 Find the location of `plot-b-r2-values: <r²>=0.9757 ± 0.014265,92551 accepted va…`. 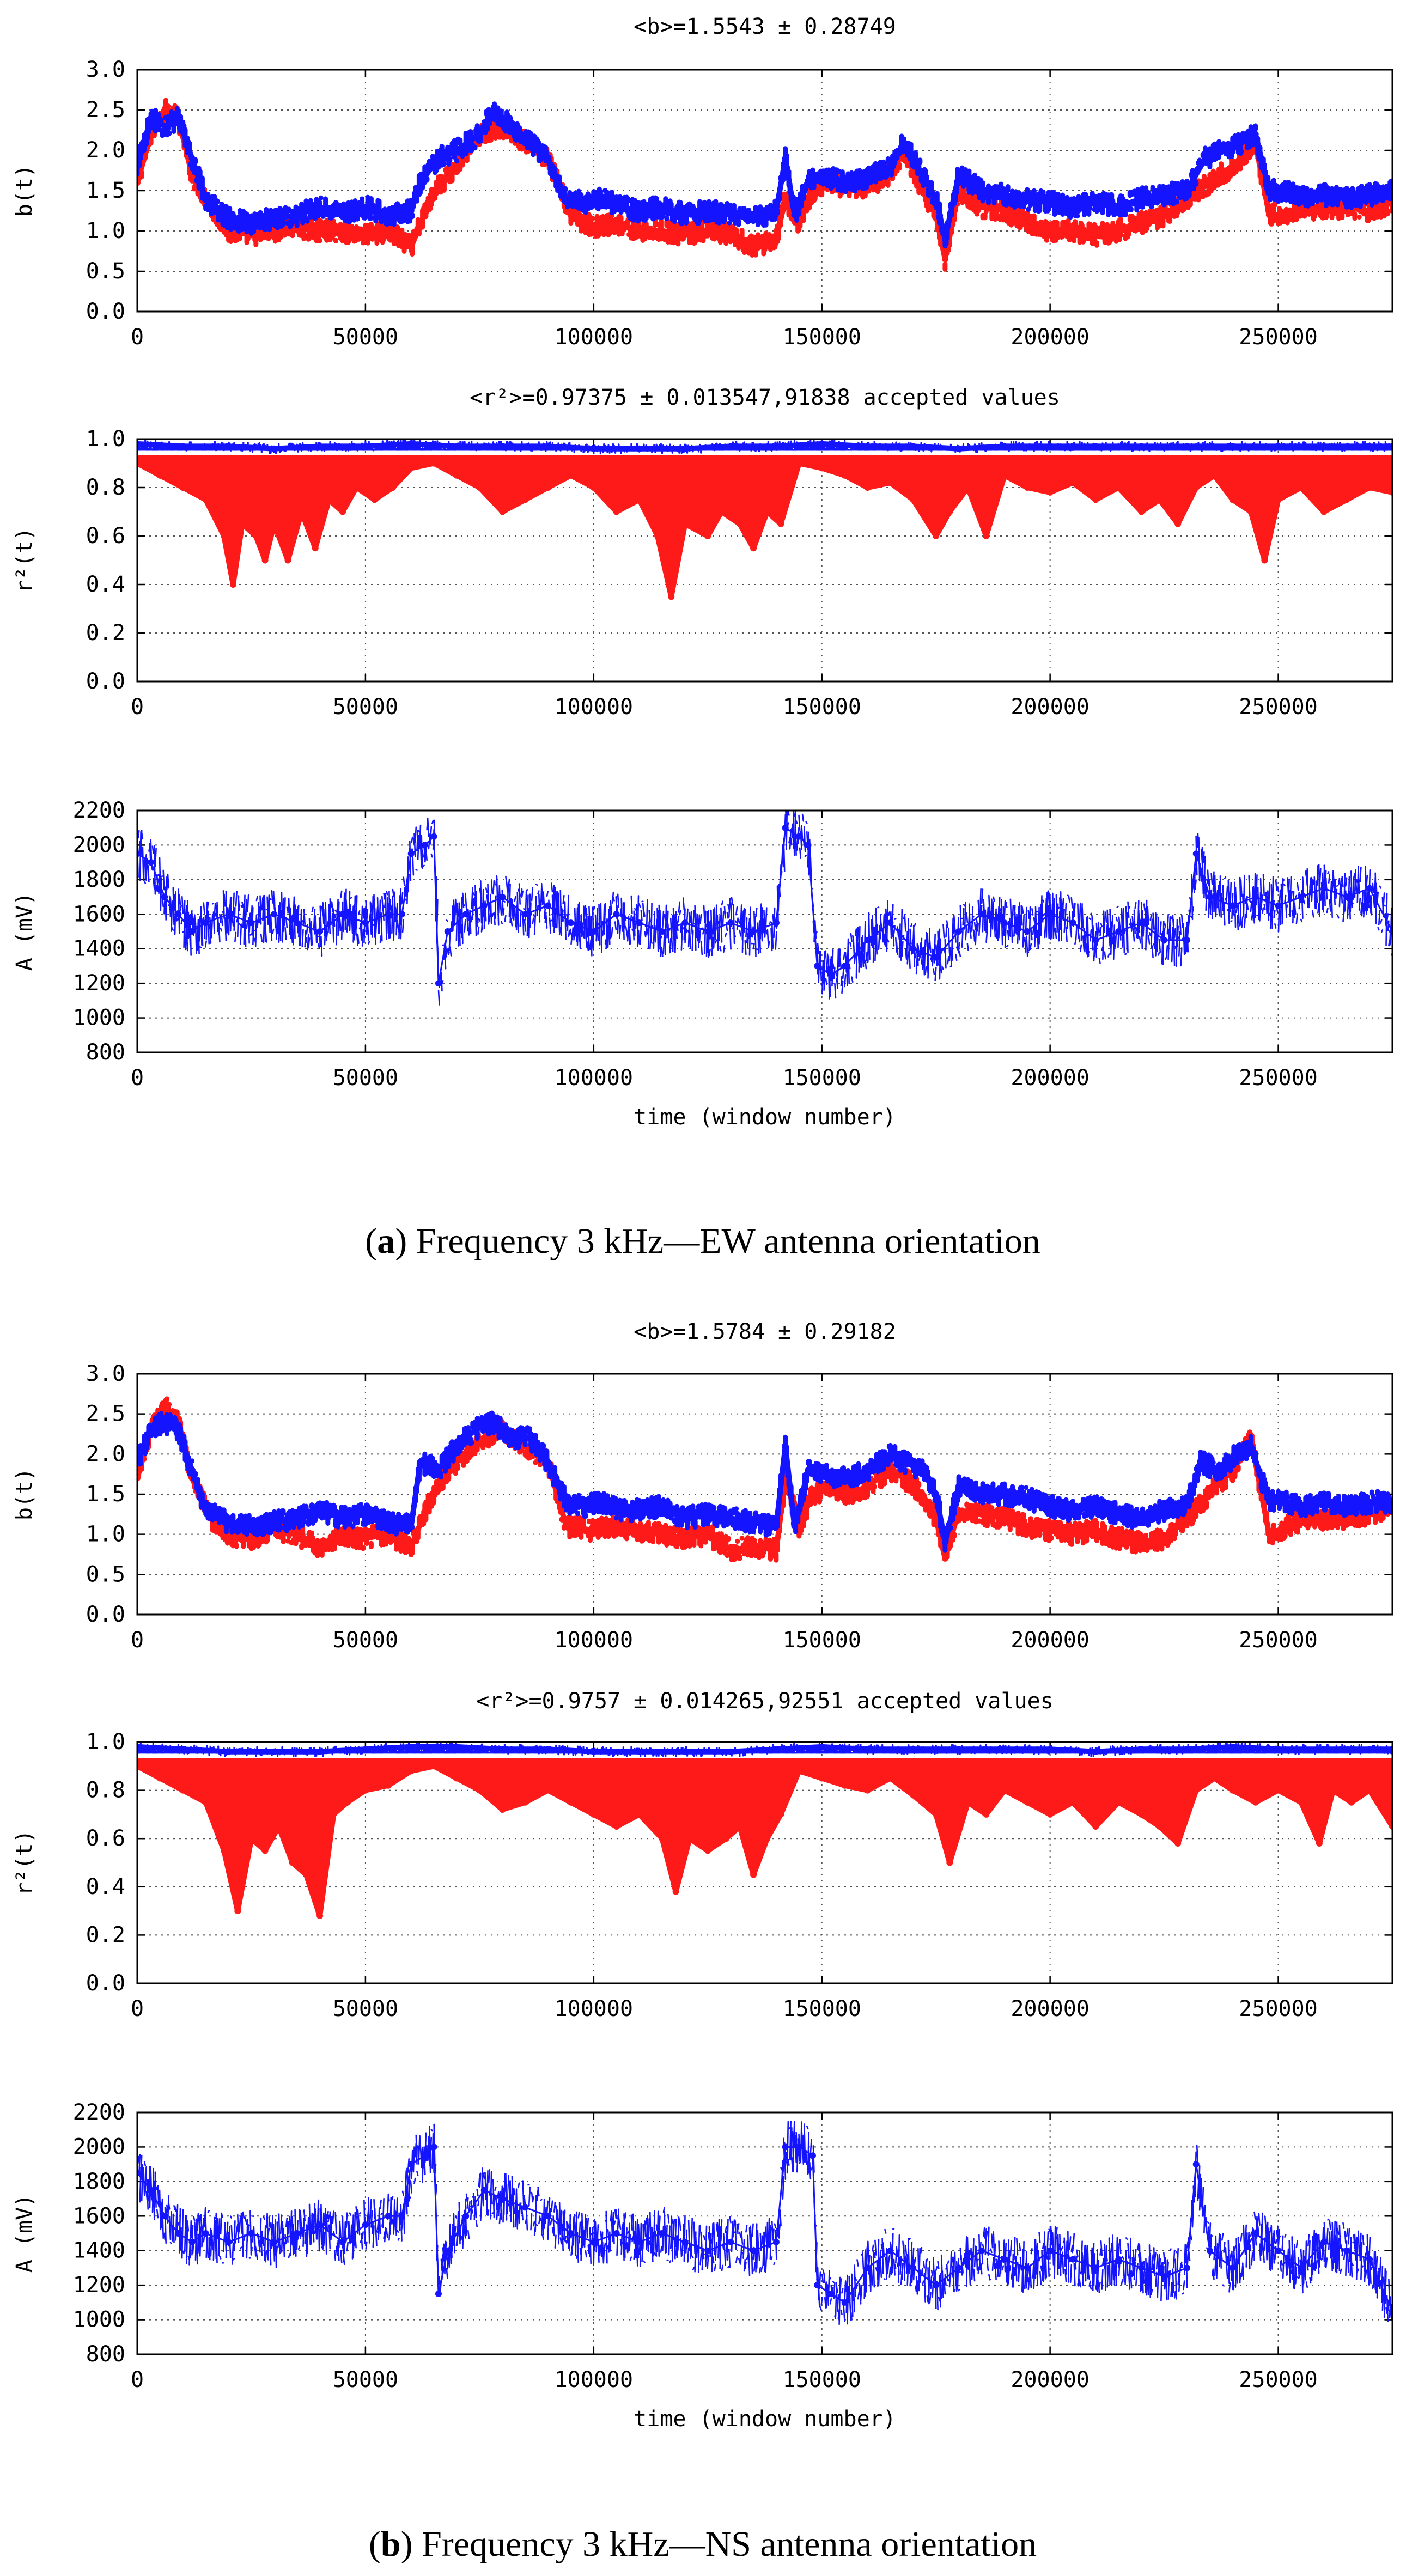

plot-b-r2-values: <r²>=0.9757 ± 0.014265,92551 accepted va… is located at coordinates (702, 1855).